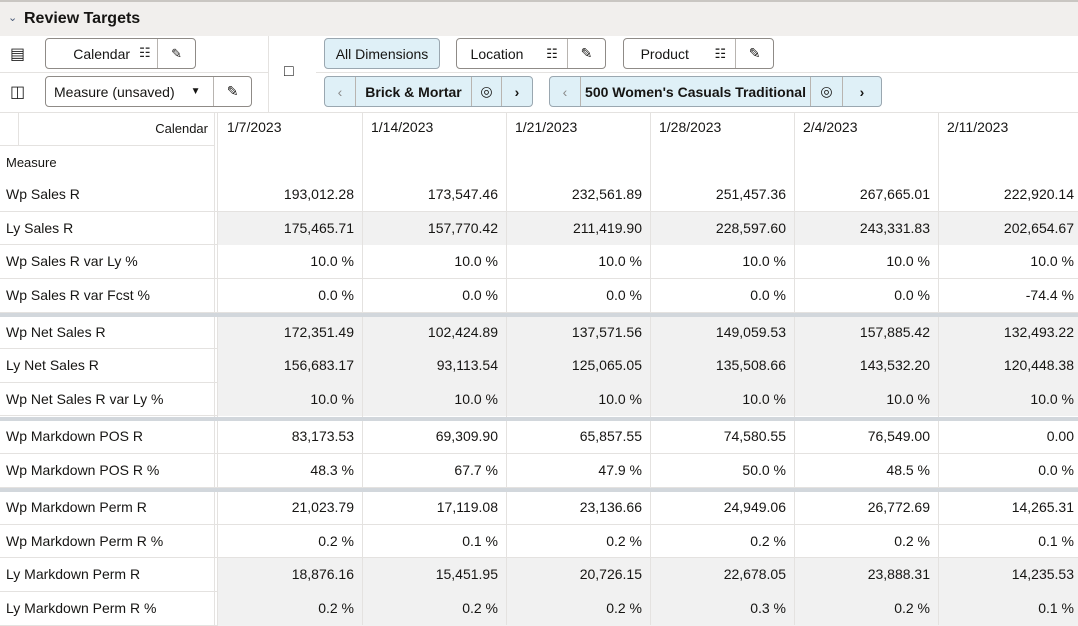 The width and height of the screenshot is (1078, 626). I want to click on row-label: Wp Net Sales R, so click(56, 332).